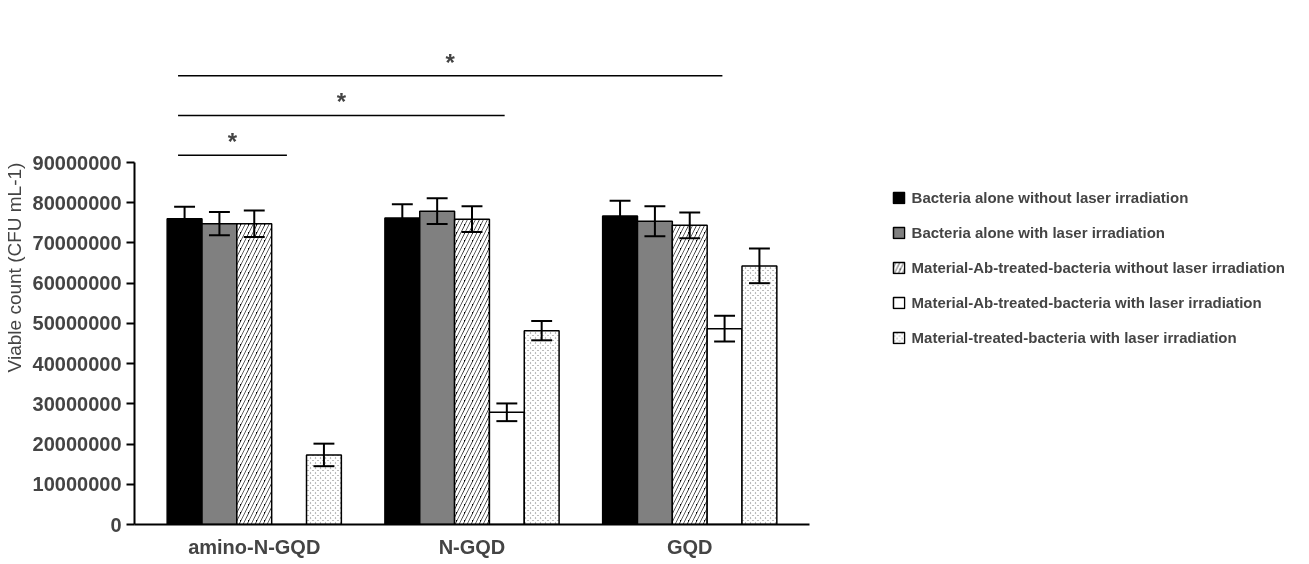 The height and width of the screenshot is (564, 1309). Describe the element at coordinates (1050, 197) in the screenshot. I see `legend-label: Bacteria alone without laser irradiation` at that location.